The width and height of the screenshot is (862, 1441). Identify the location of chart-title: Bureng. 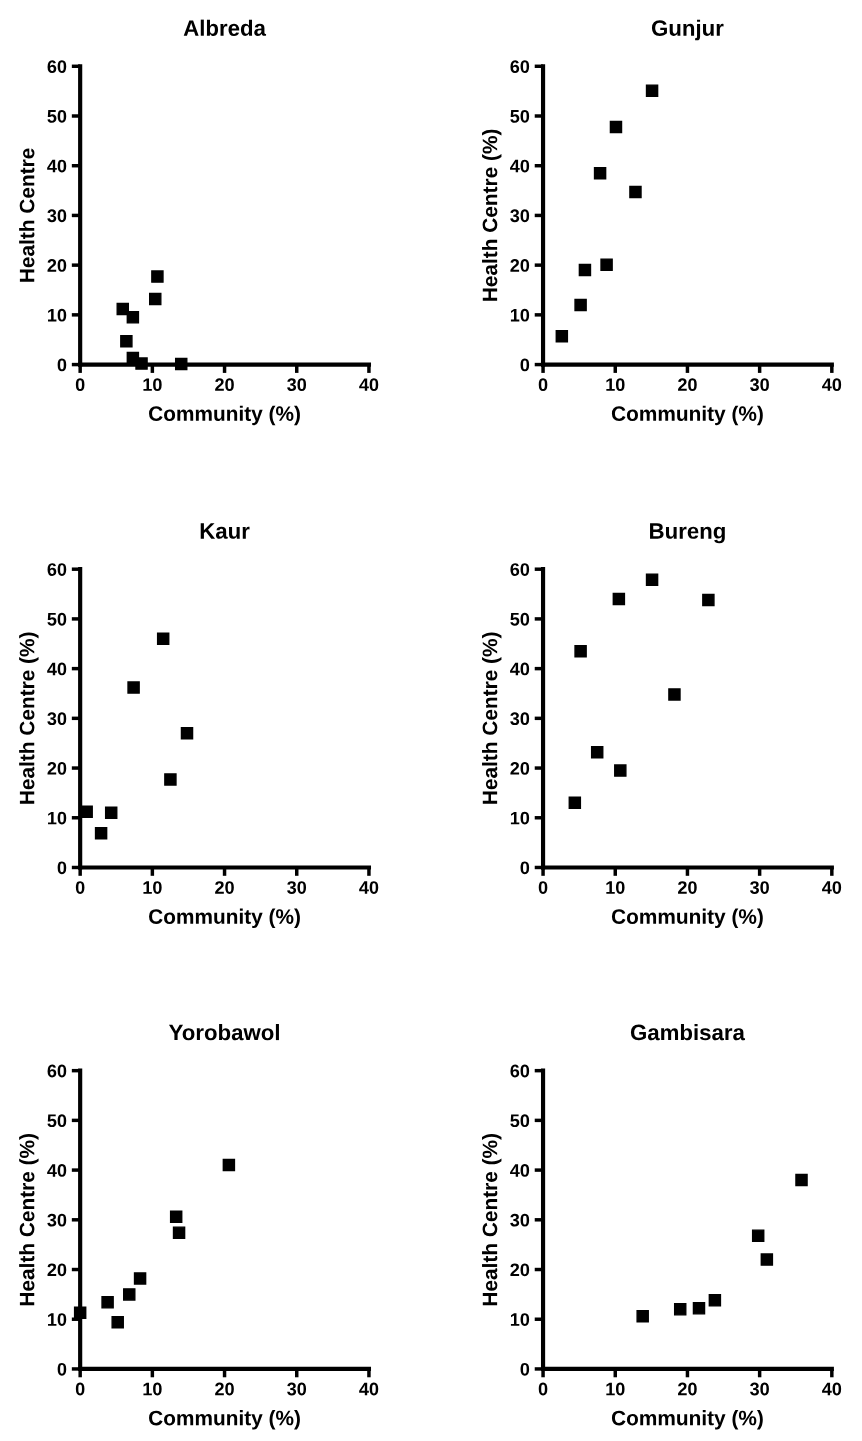
(687, 533).